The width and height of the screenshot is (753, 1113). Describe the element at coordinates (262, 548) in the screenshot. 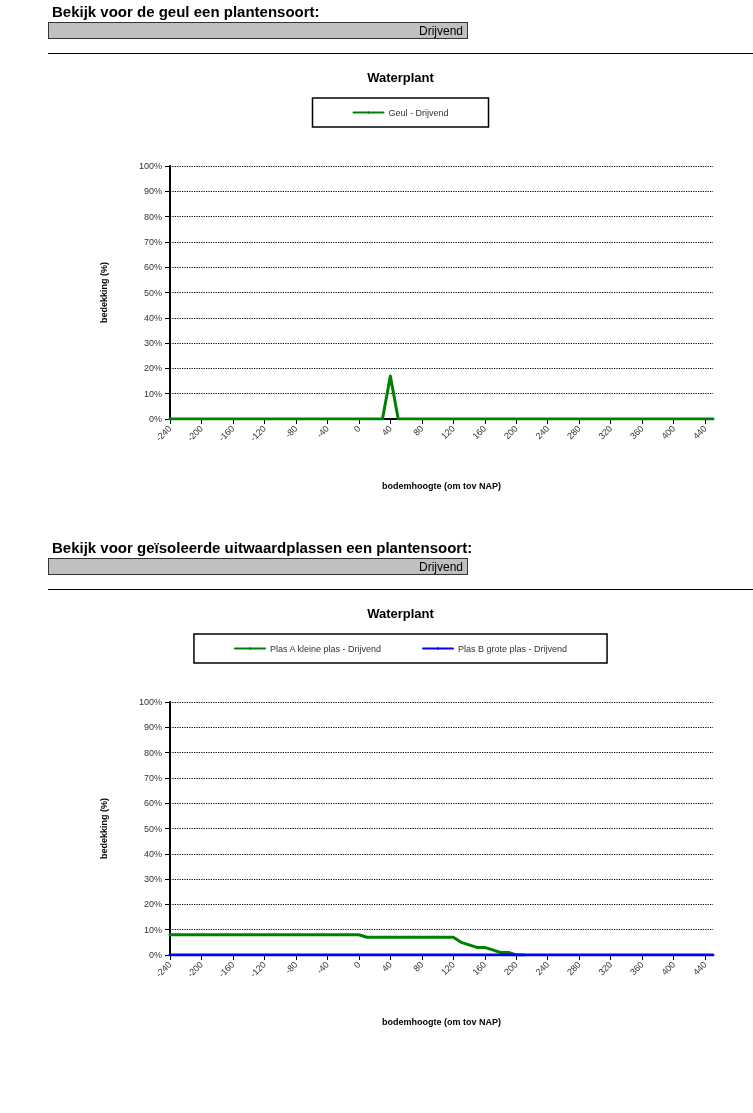

I see `text: Bekijk voor geïsoleerde uitwaardplassen een plantensoort:` at that location.